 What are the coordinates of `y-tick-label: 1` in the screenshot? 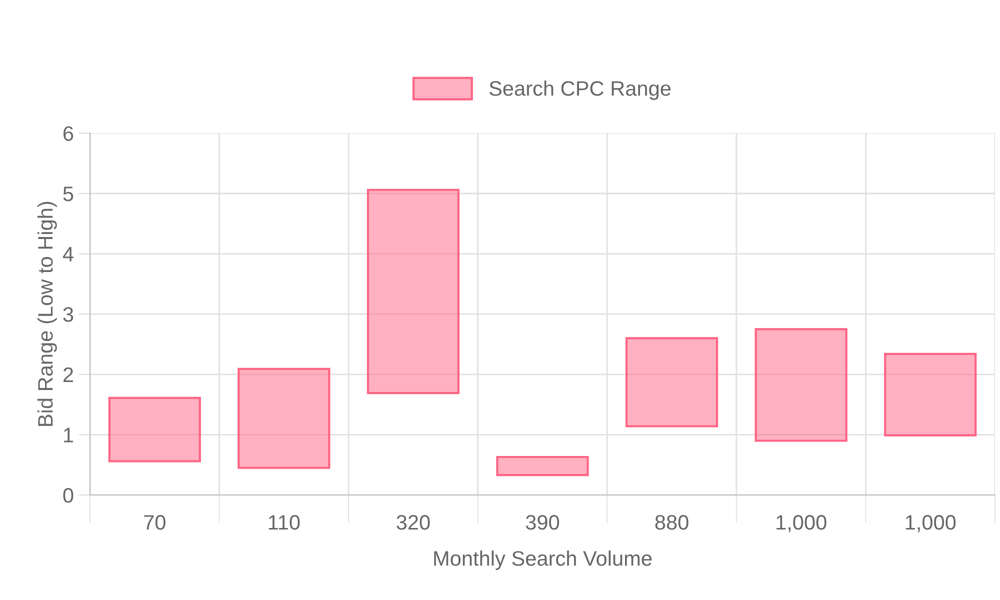 It's located at (69, 435).